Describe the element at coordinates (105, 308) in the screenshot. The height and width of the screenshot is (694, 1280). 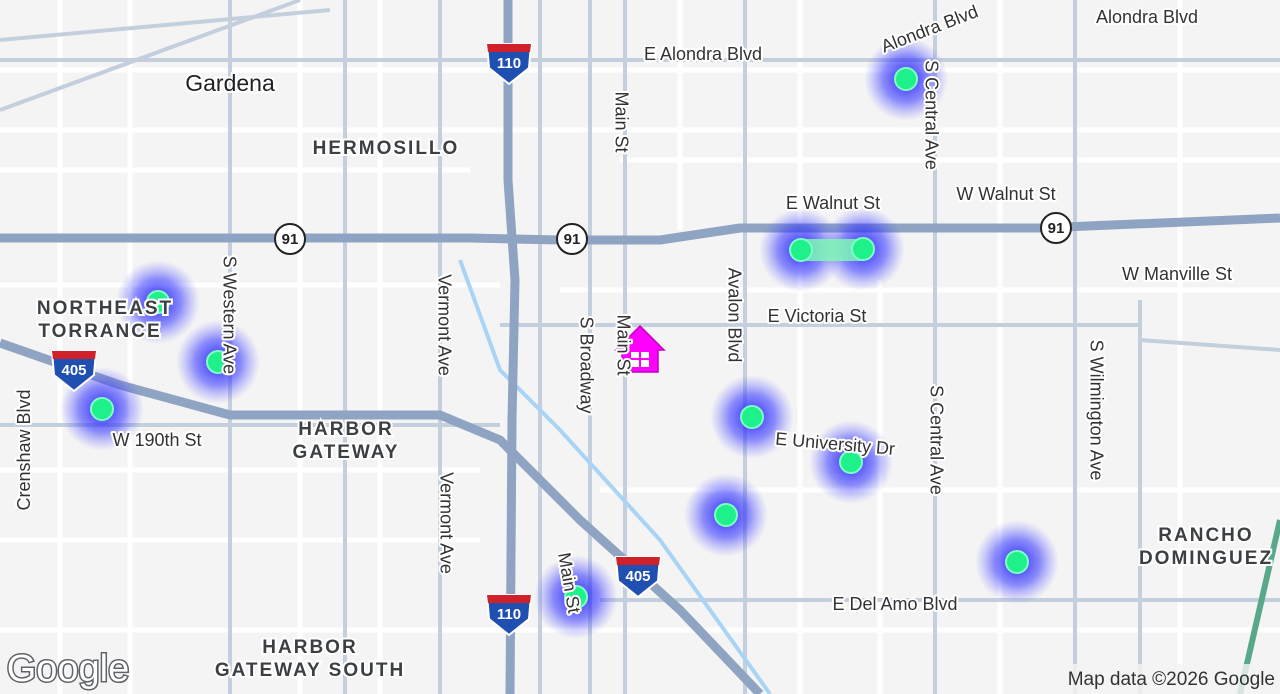
I see `place-label: NORTHEAST` at that location.